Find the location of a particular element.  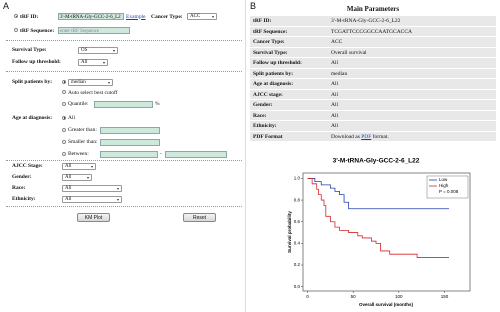

label: Age at diagnosis: is located at coordinates (32, 118).